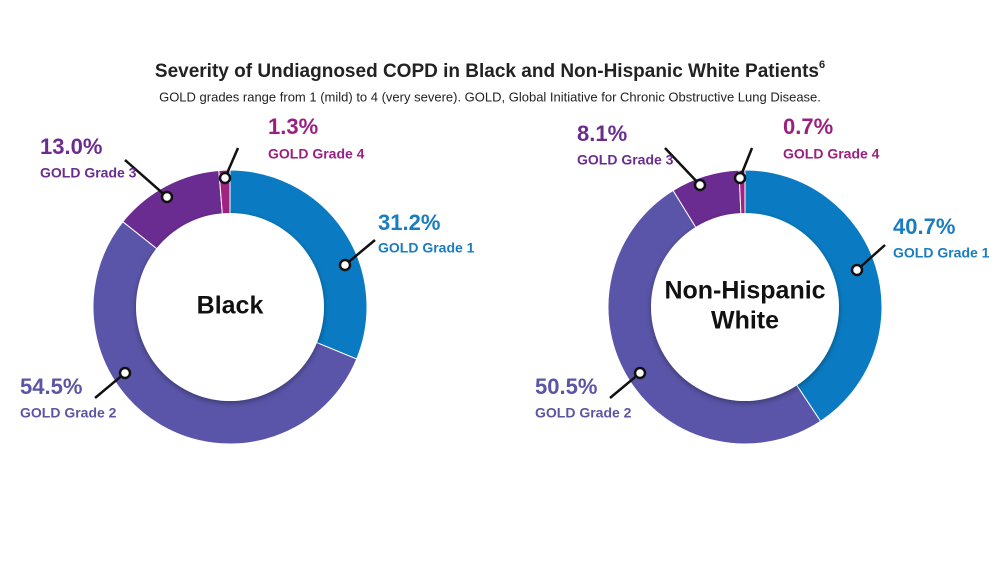  Describe the element at coordinates (293, 126) in the screenshot. I see `value-label: 1.3%` at that location.